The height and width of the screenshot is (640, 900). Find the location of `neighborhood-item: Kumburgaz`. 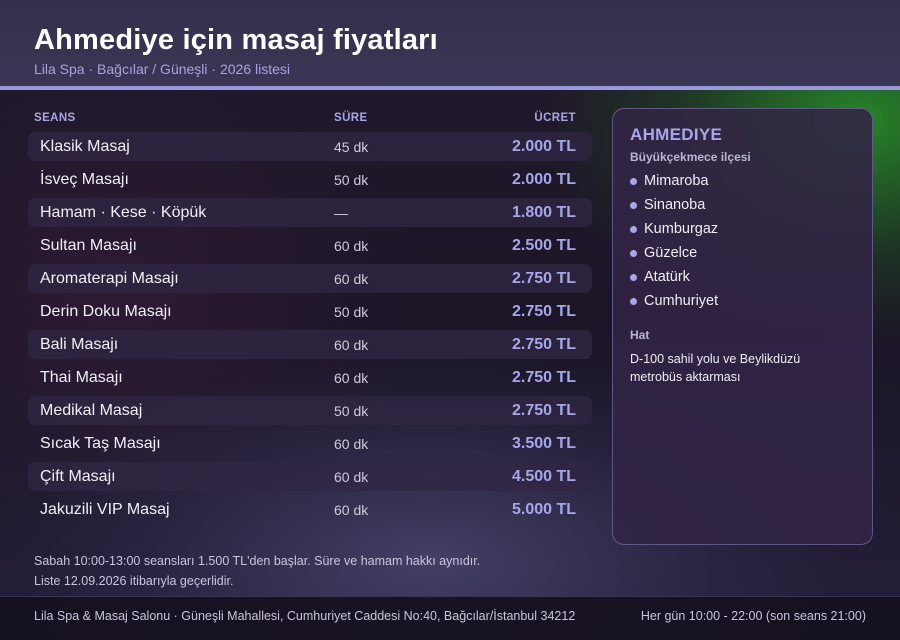

neighborhood-item: Kumburgaz is located at coordinates (742, 232).